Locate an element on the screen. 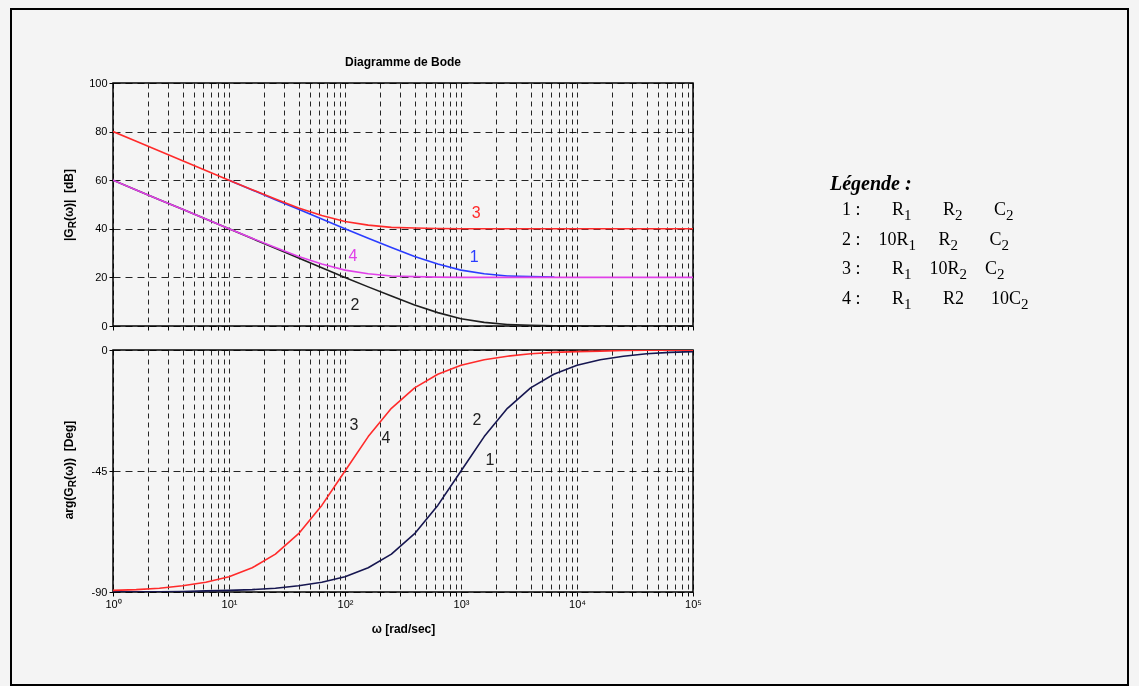 The image size is (1139, 686). text: 1 : R$_{1}$ R$_{2}$ C$_{2}$ is located at coordinates (928, 211).